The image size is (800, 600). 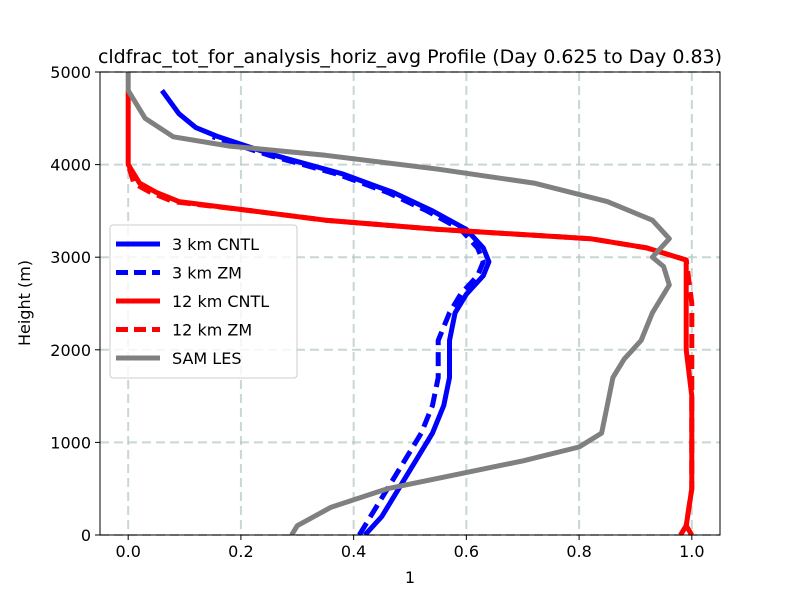 What do you see at coordinates (353, 551) in the screenshot?
I see `x-tick-label: 0.4` at bounding box center [353, 551].